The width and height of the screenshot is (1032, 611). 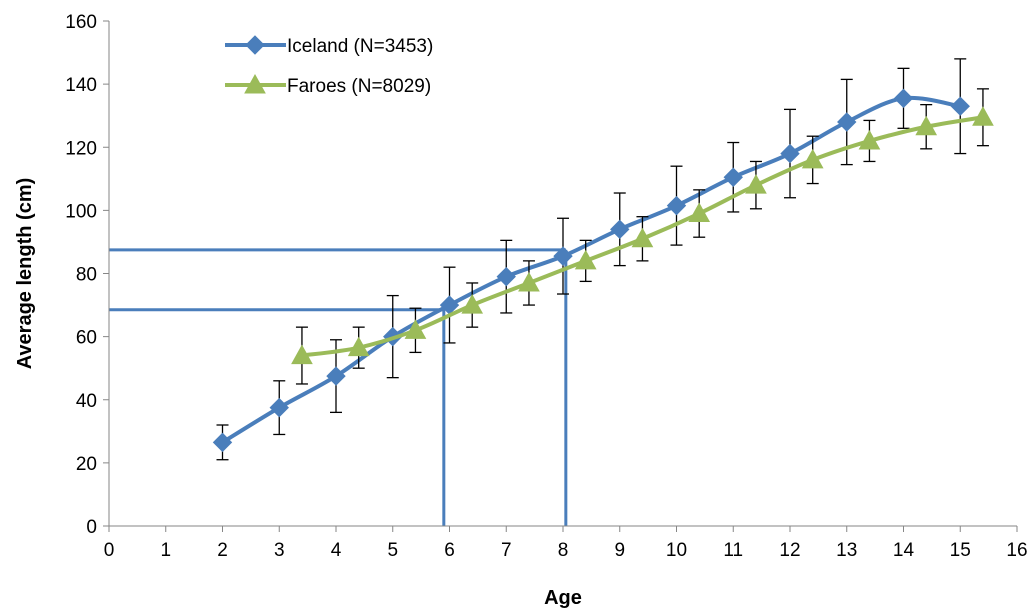 What do you see at coordinates (359, 86) in the screenshot?
I see `legend-label: Faroes (N=8029)` at bounding box center [359, 86].